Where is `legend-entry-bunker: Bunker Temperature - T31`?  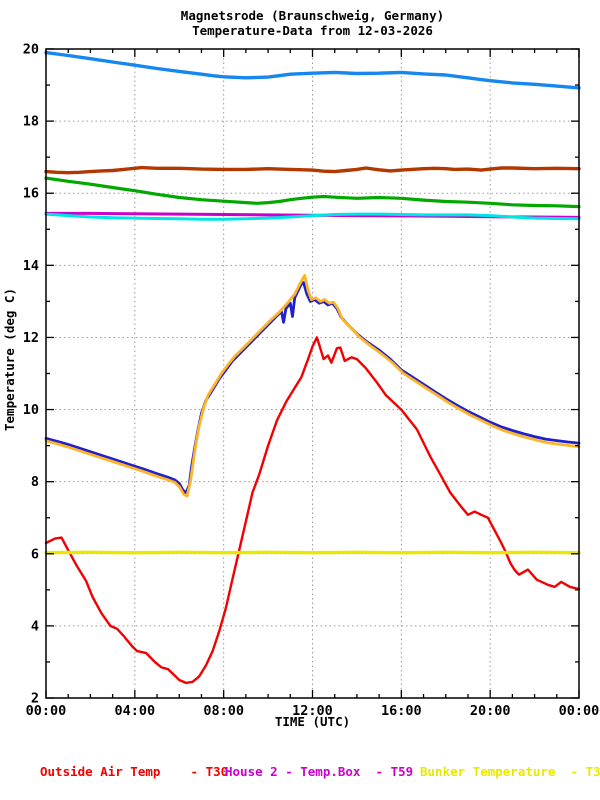
legend-entry-bunker: Bunker Temperature - T31 is located at coordinates (510, 771).